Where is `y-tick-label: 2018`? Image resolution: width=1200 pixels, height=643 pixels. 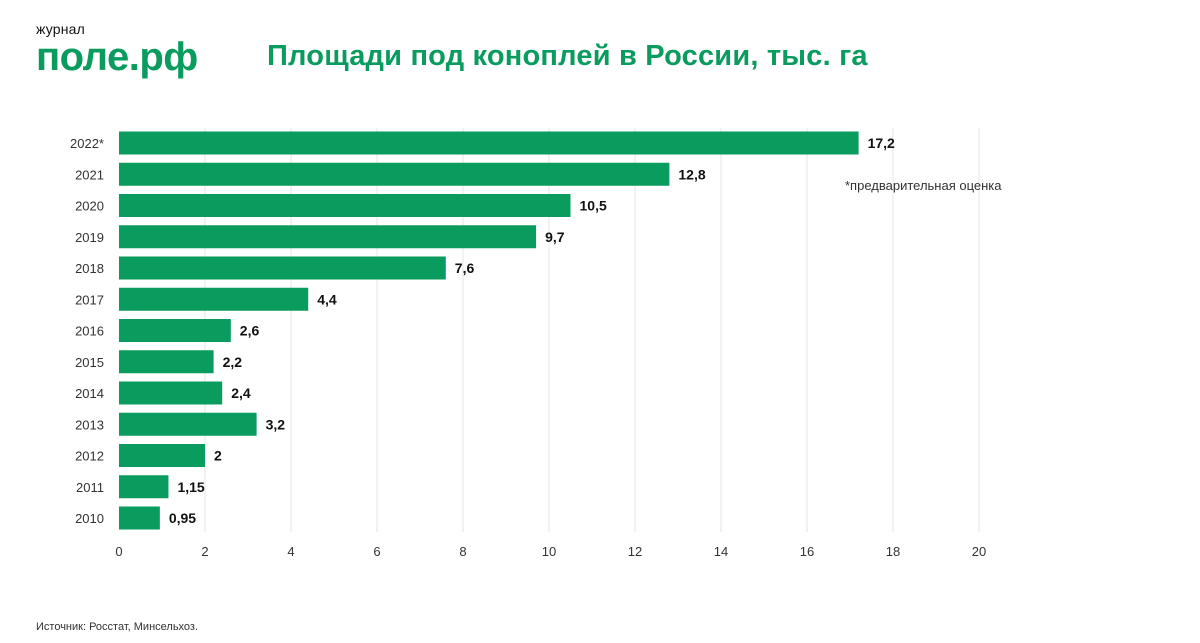
y-tick-label: 2018 is located at coordinates (89, 268).